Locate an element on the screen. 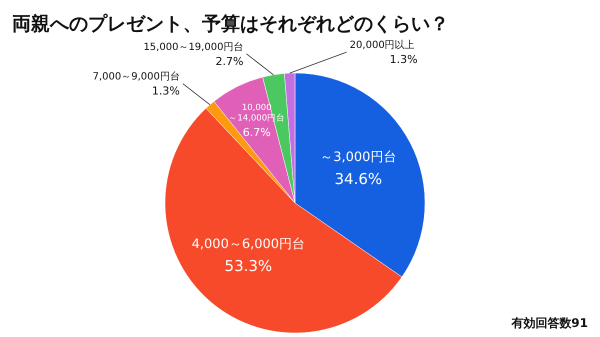  slice-label: 15,000～19,000円台 is located at coordinates (193, 46).